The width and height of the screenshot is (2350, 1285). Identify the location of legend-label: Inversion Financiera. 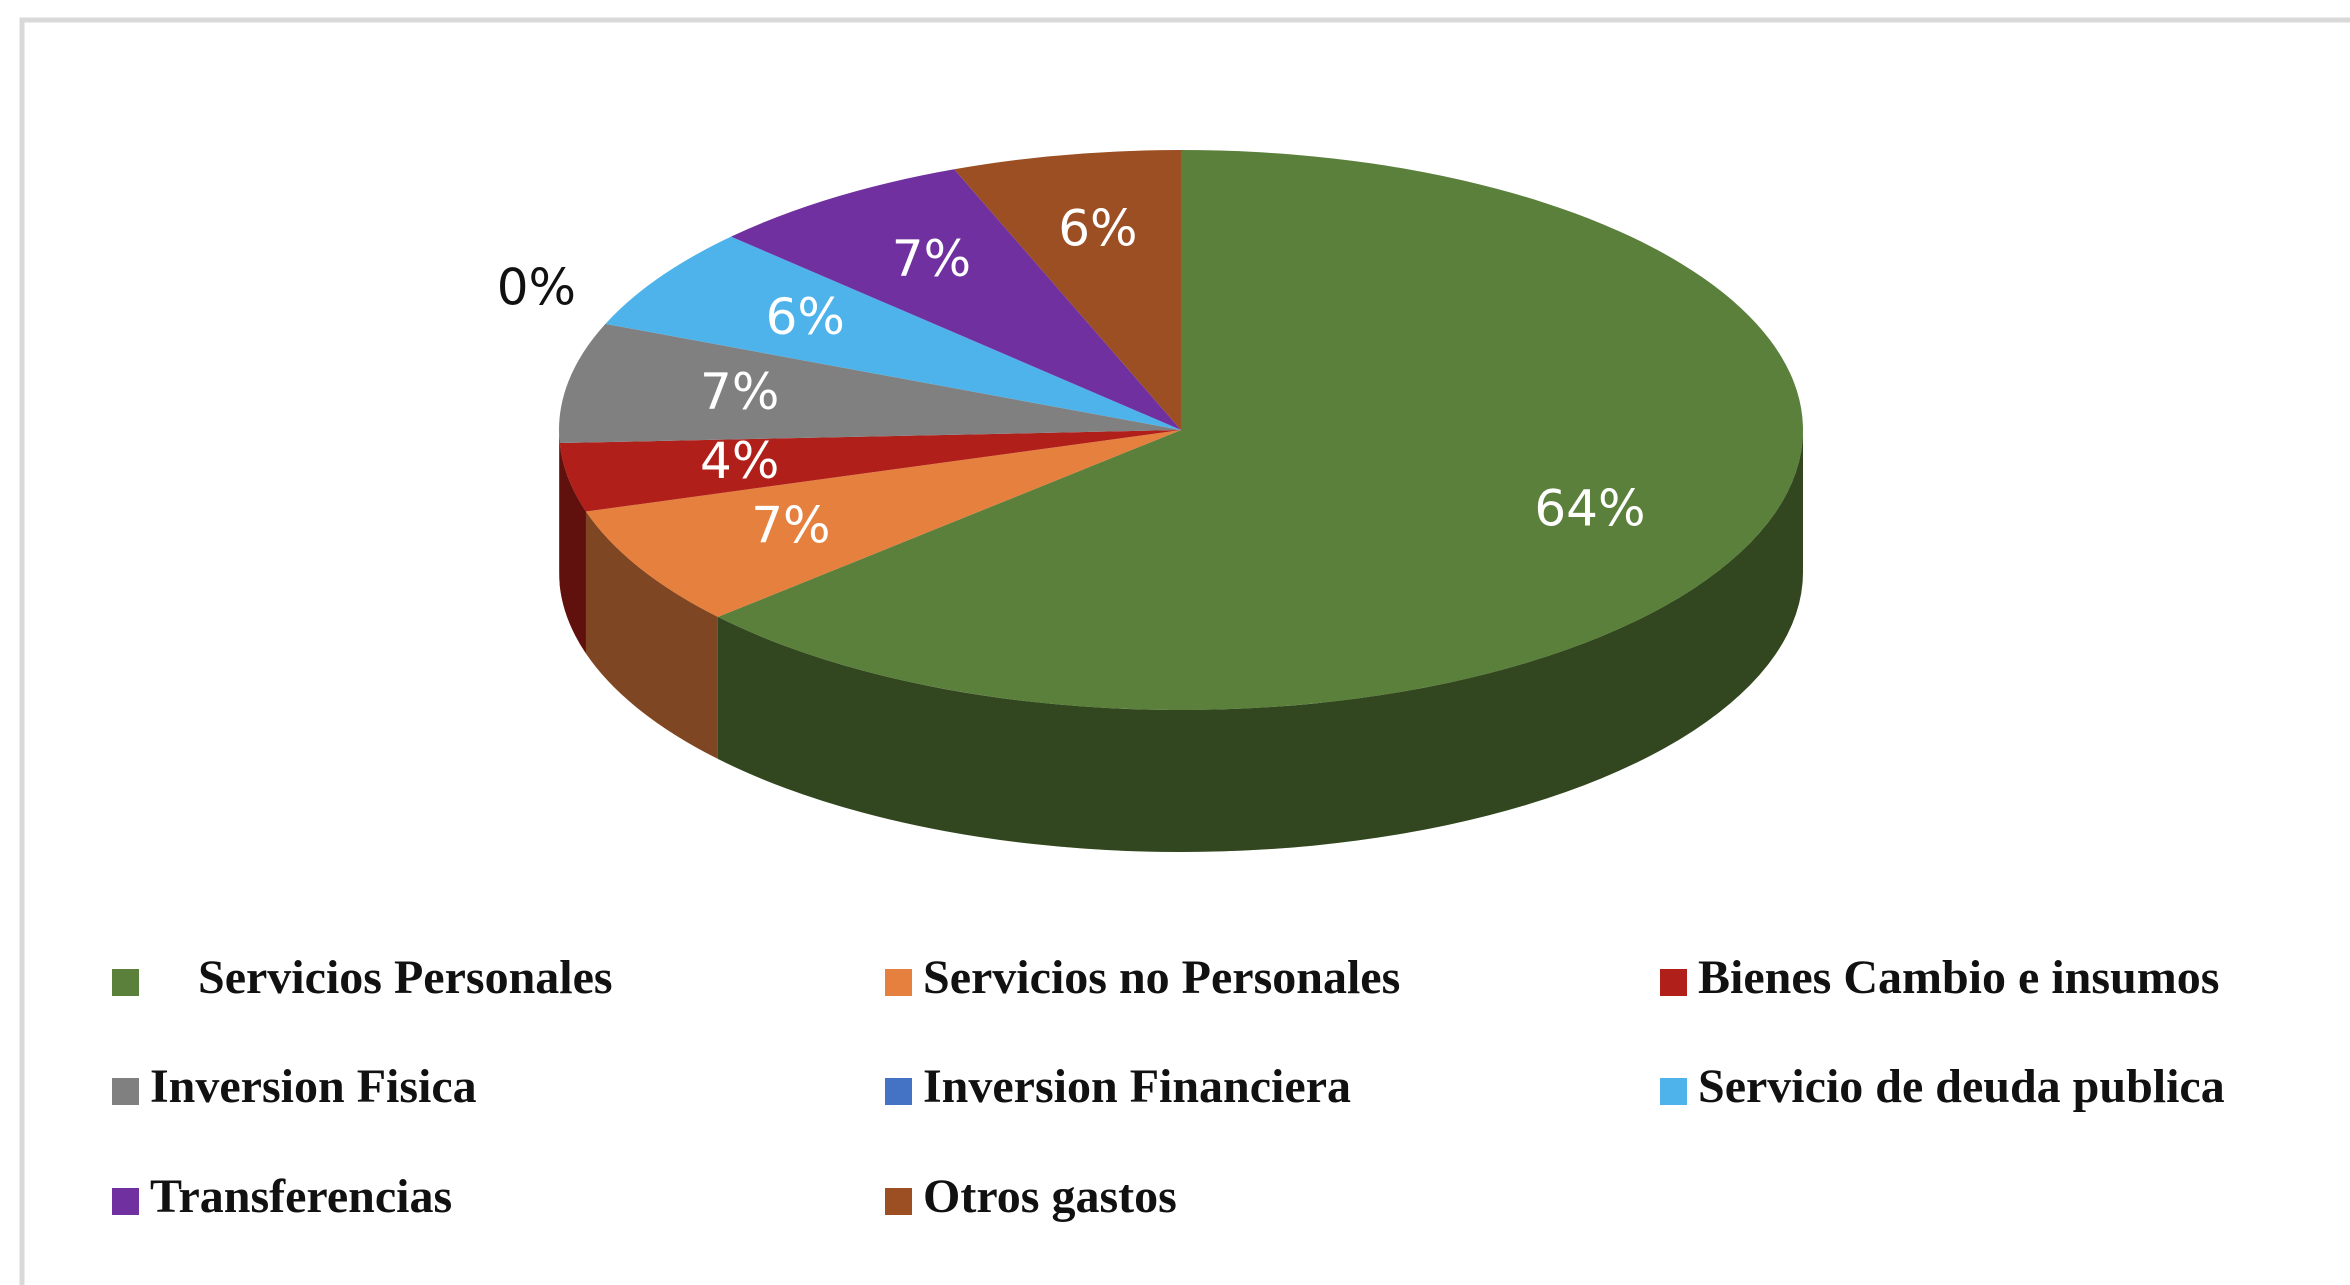
(1137, 1086).